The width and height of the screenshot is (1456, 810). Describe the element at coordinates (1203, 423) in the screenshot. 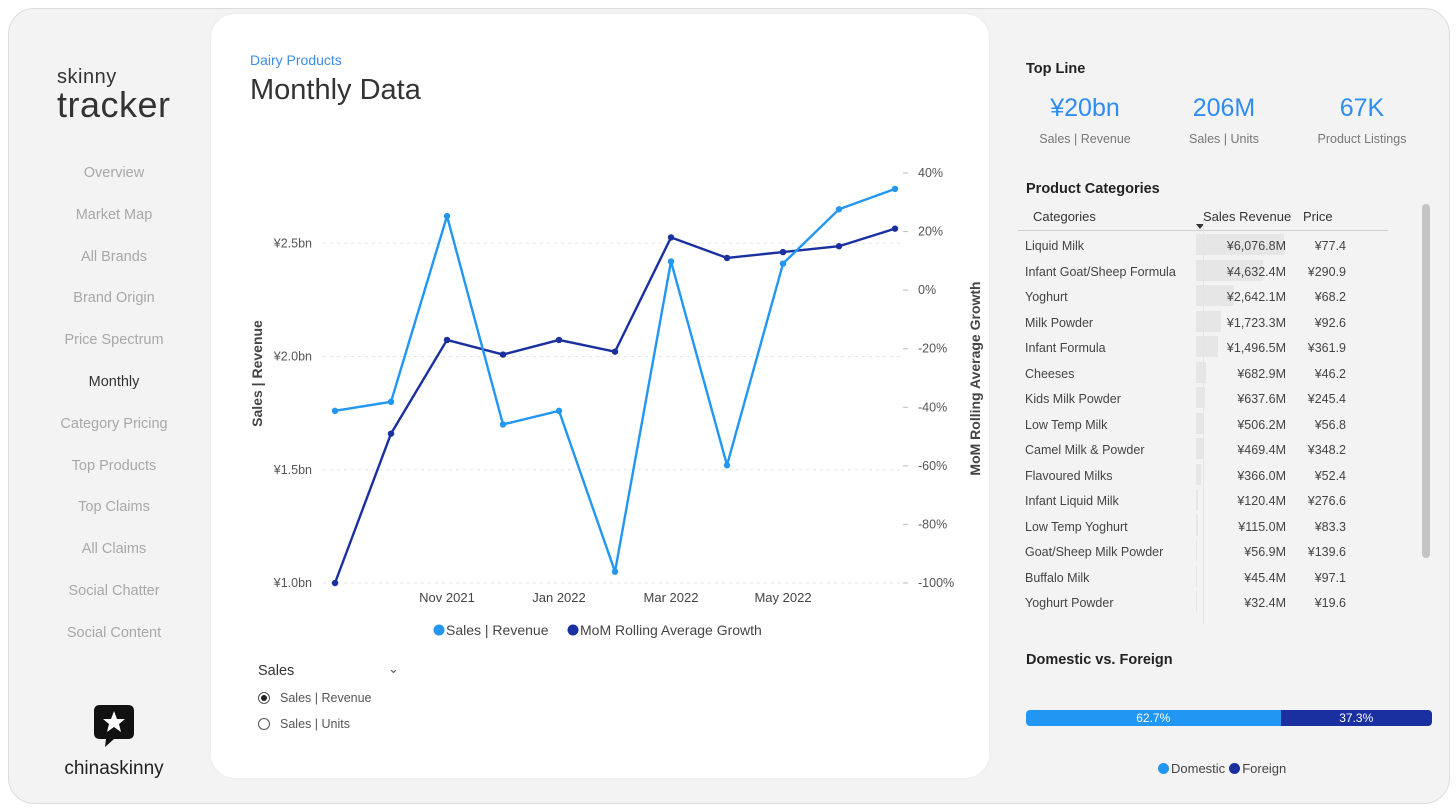

I see `table-row: Low Temp Milk ¥506.2M ¥56.8` at that location.